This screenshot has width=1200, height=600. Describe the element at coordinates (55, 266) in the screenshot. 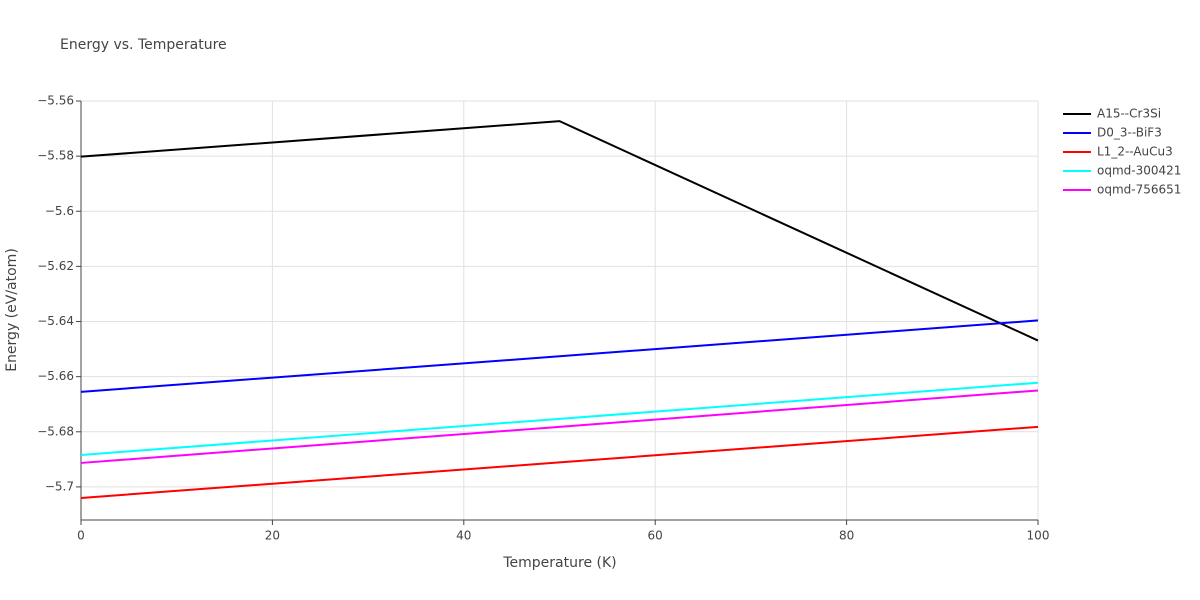

I see `y-tick-label: −5.62` at that location.